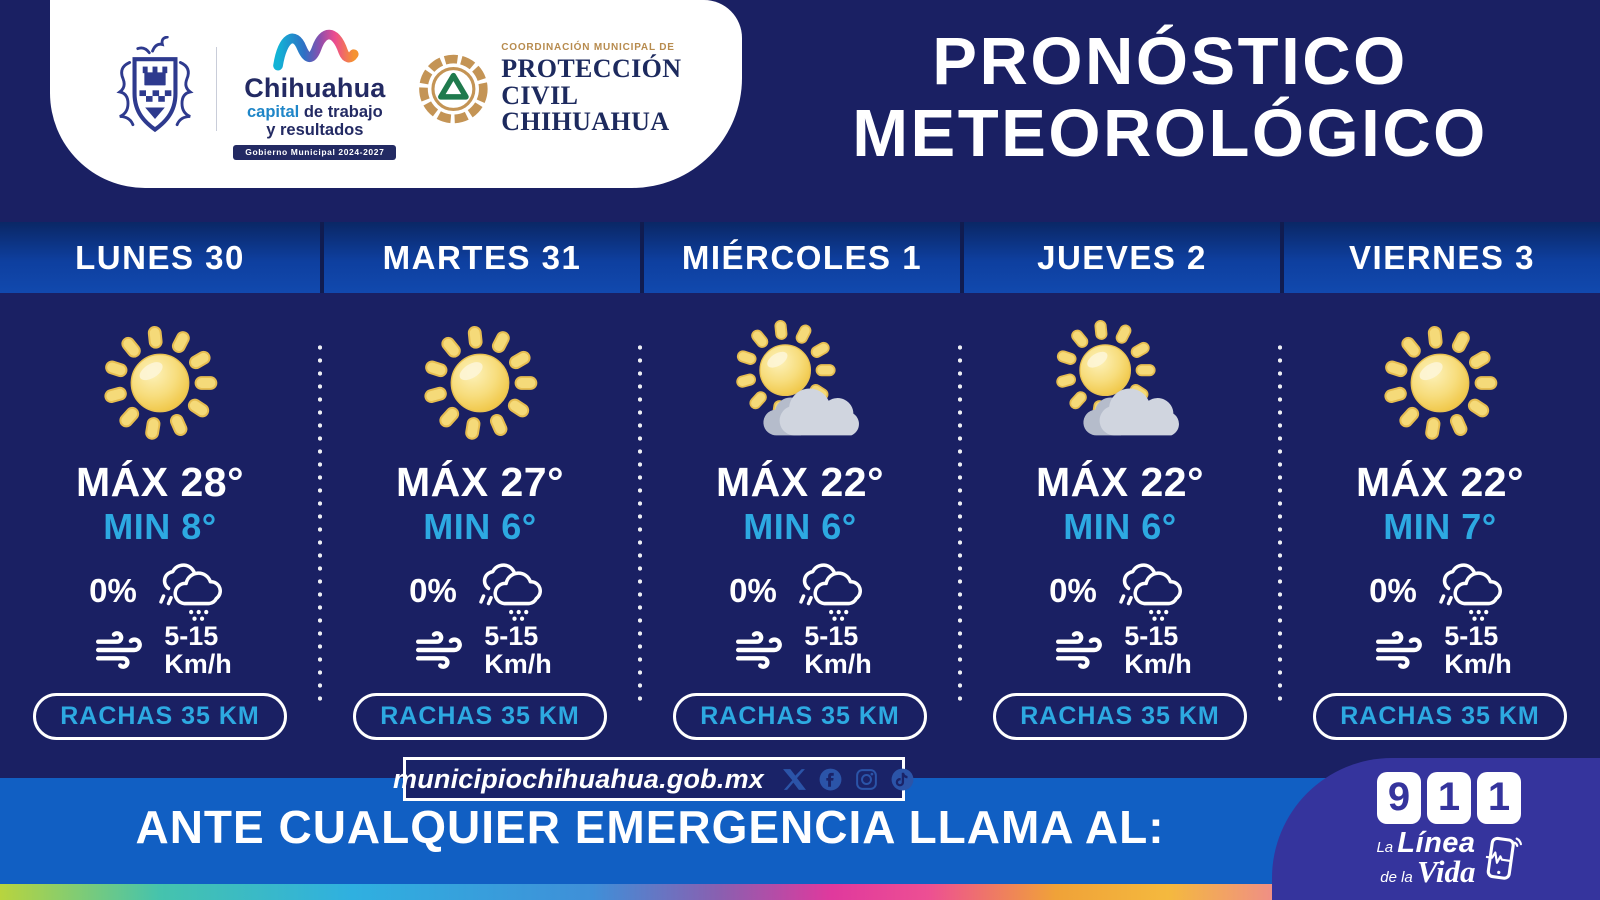 The width and height of the screenshot is (1600, 900). What do you see at coordinates (454, 89) in the screenshot?
I see `proteccion-civil-emblem-icon` at bounding box center [454, 89].